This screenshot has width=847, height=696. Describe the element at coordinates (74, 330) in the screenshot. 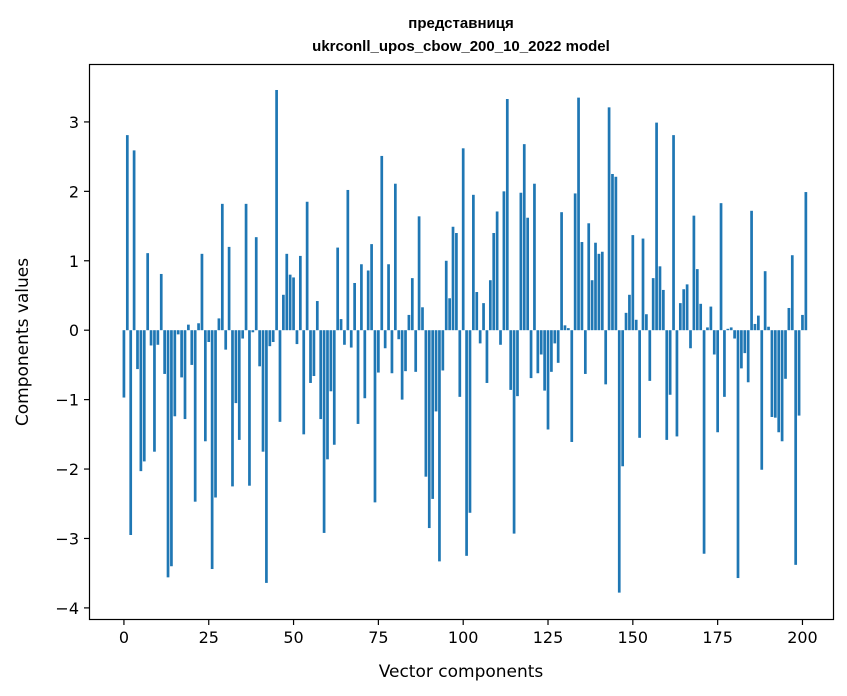

I see `y-tick-label: 0` at that location.